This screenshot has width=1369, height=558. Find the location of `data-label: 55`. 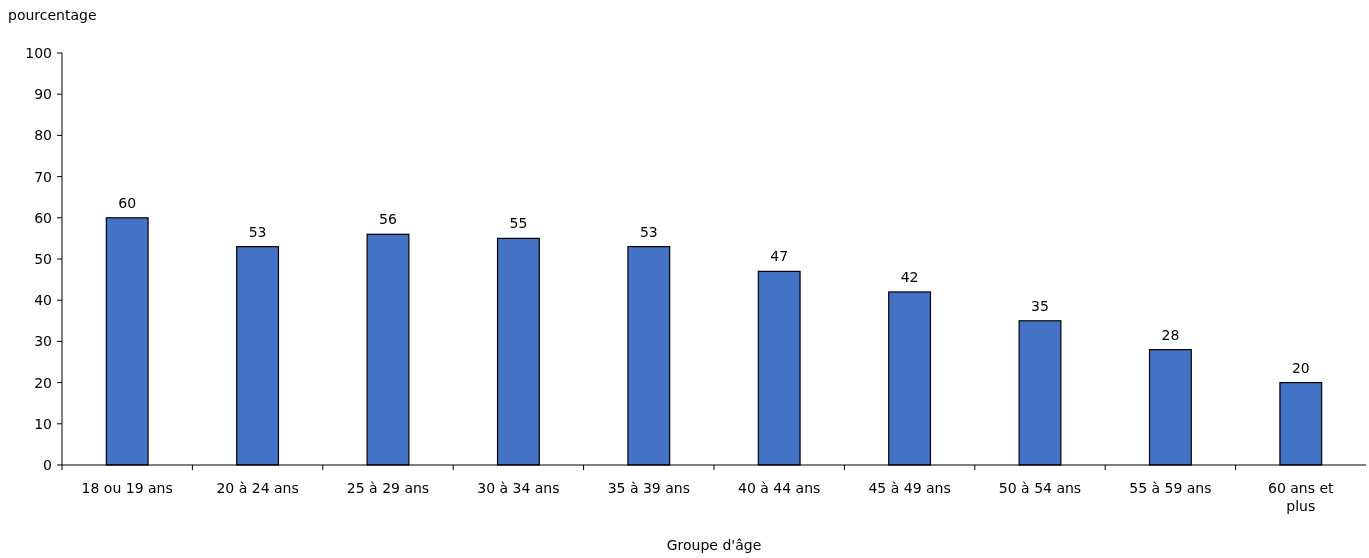

data-label: 55 is located at coordinates (518, 223).